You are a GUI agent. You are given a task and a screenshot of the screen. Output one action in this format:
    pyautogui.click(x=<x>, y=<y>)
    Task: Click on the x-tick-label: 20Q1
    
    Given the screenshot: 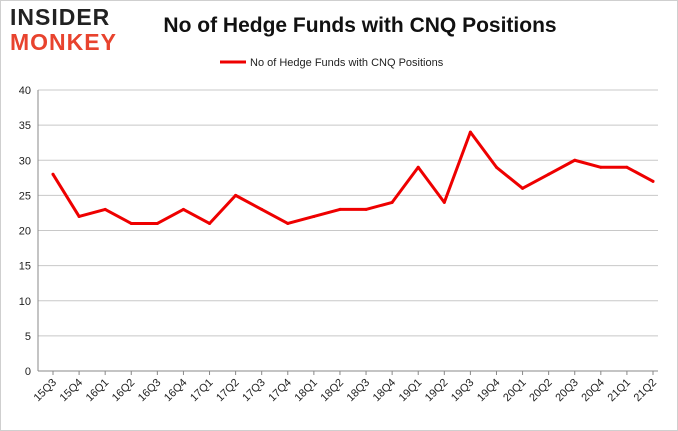 What is the action you would take?
    pyautogui.click(x=515, y=391)
    